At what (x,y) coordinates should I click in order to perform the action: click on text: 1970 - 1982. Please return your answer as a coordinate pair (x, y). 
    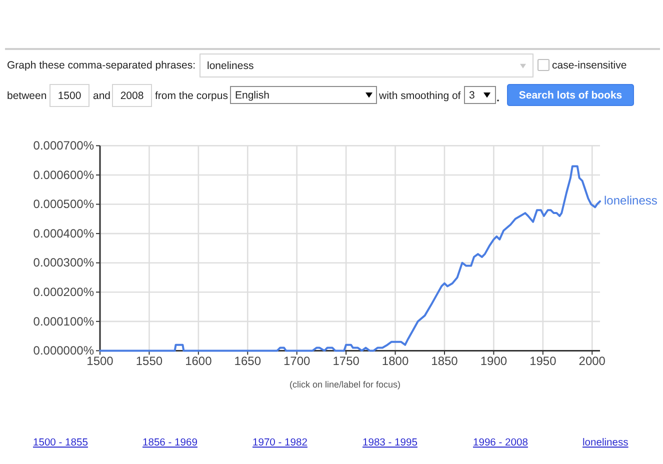
    Looking at the image, I should click on (280, 443).